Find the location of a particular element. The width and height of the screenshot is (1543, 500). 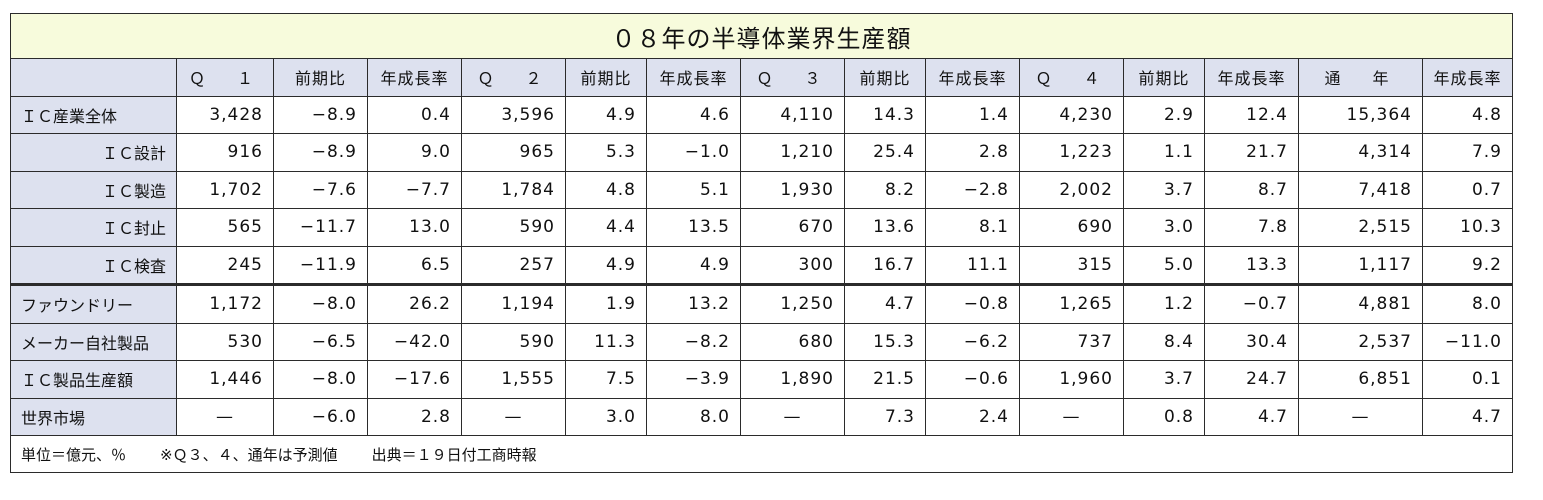

table-cell: 670 is located at coordinates (792, 227).